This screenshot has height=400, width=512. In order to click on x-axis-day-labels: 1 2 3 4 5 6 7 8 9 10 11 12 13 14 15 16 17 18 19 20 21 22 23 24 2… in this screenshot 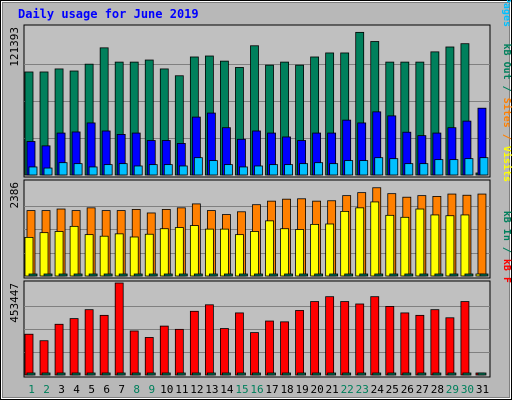, I will do `click(258, 389)`.